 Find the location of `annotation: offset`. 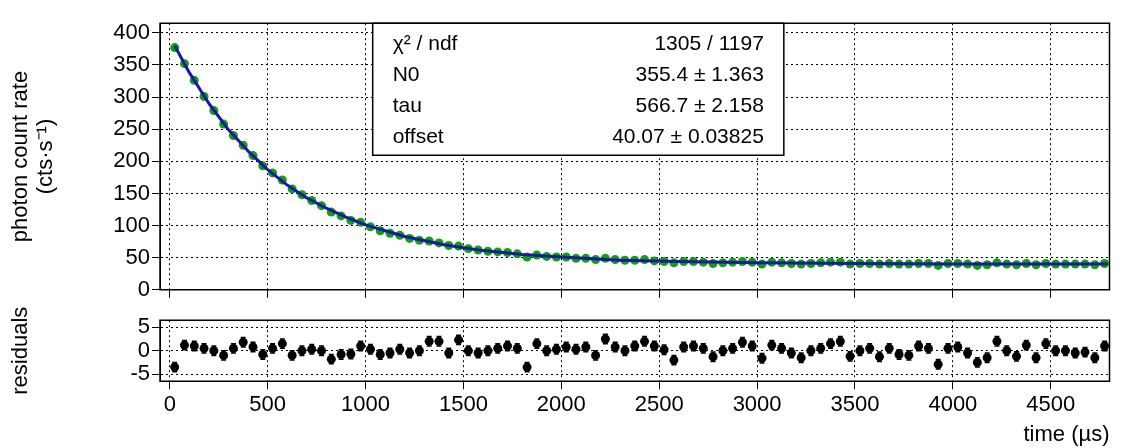

annotation: offset is located at coordinates (418, 136).